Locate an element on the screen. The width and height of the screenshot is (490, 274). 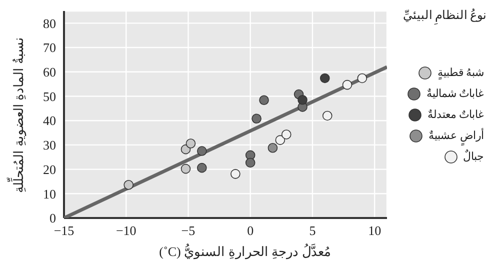
y-tick-label: 70 is located at coordinates (49, 48).